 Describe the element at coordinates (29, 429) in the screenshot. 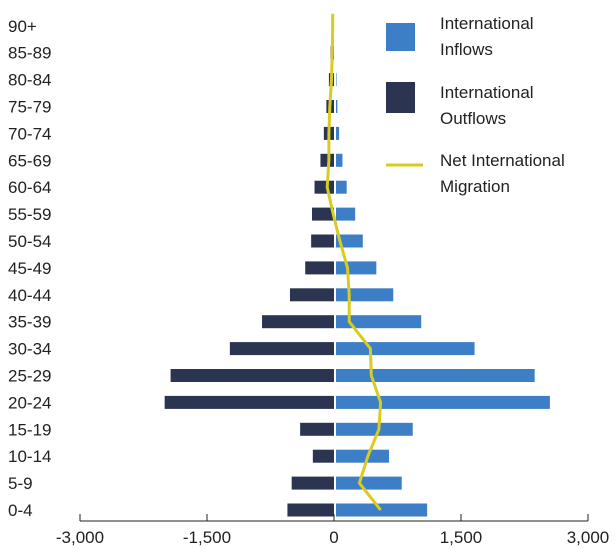

I see `age-label-15-19: 15-19` at that location.